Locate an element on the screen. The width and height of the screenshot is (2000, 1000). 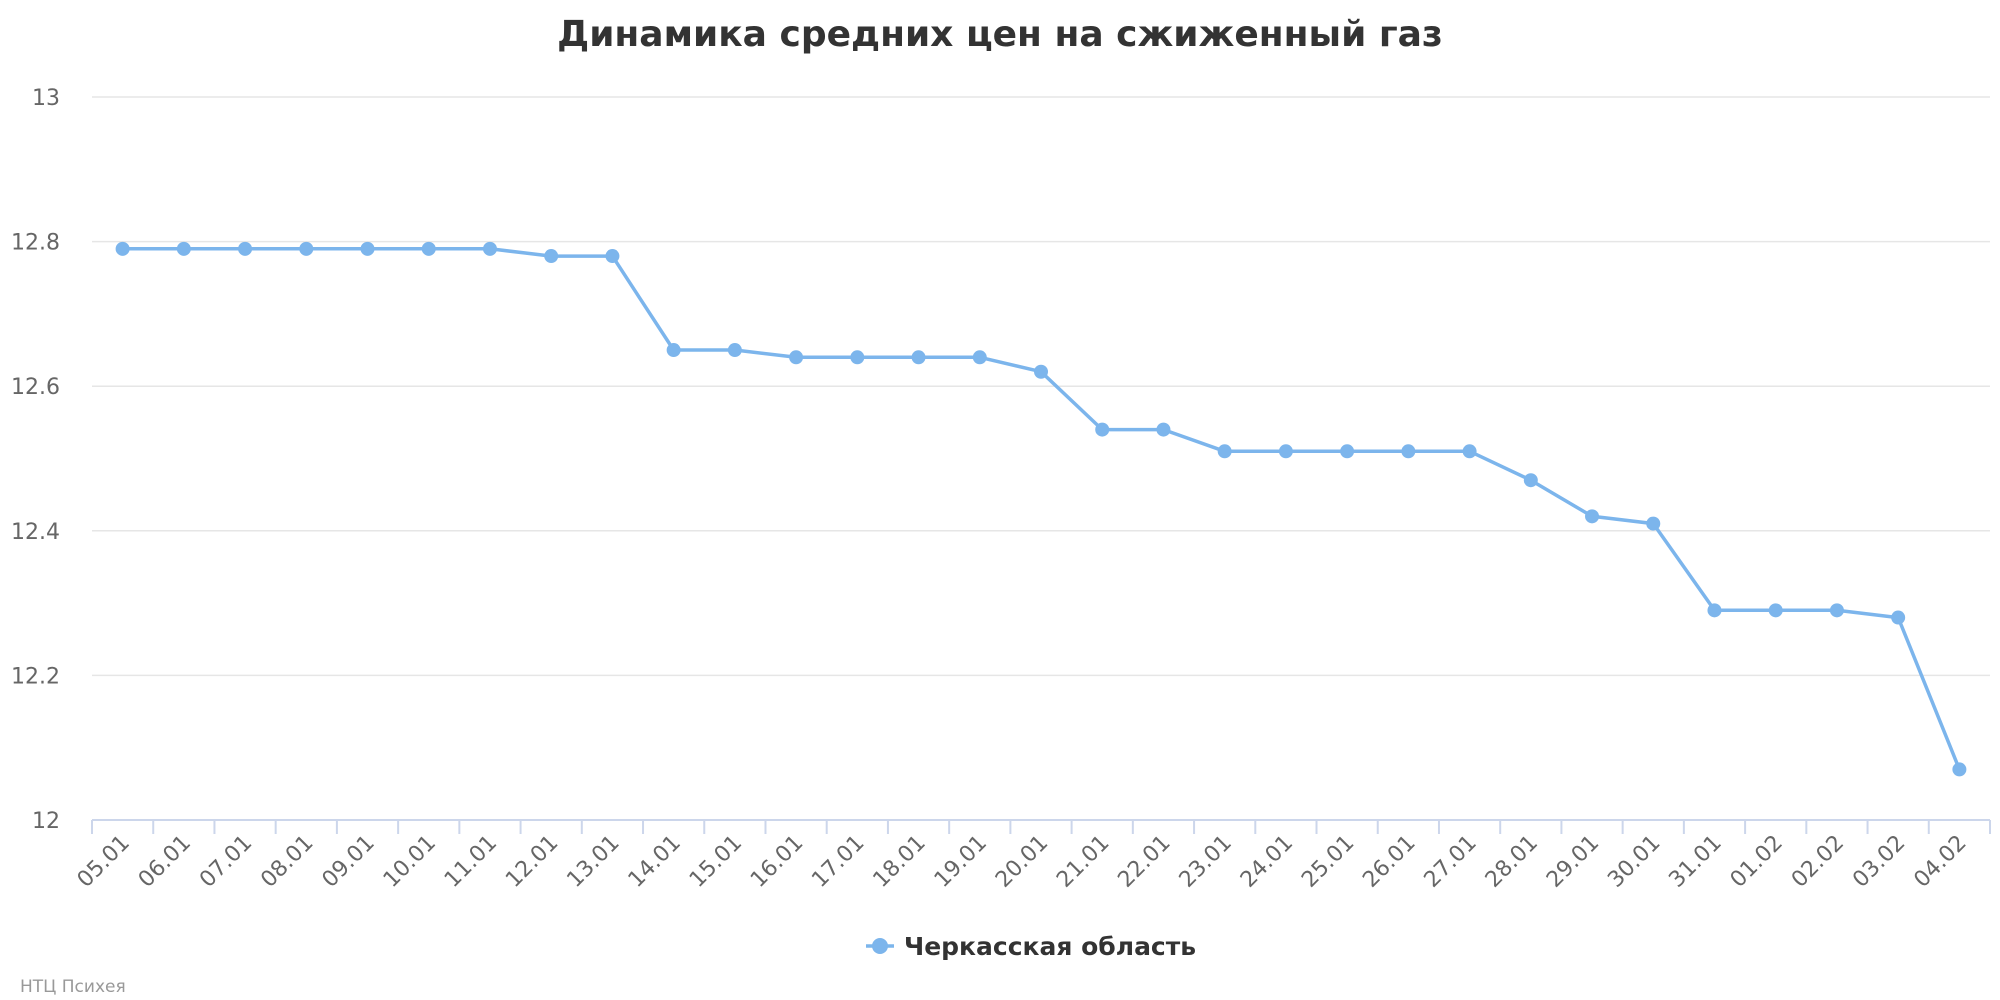
x-tick-label: 20.01 is located at coordinates (1022, 862).